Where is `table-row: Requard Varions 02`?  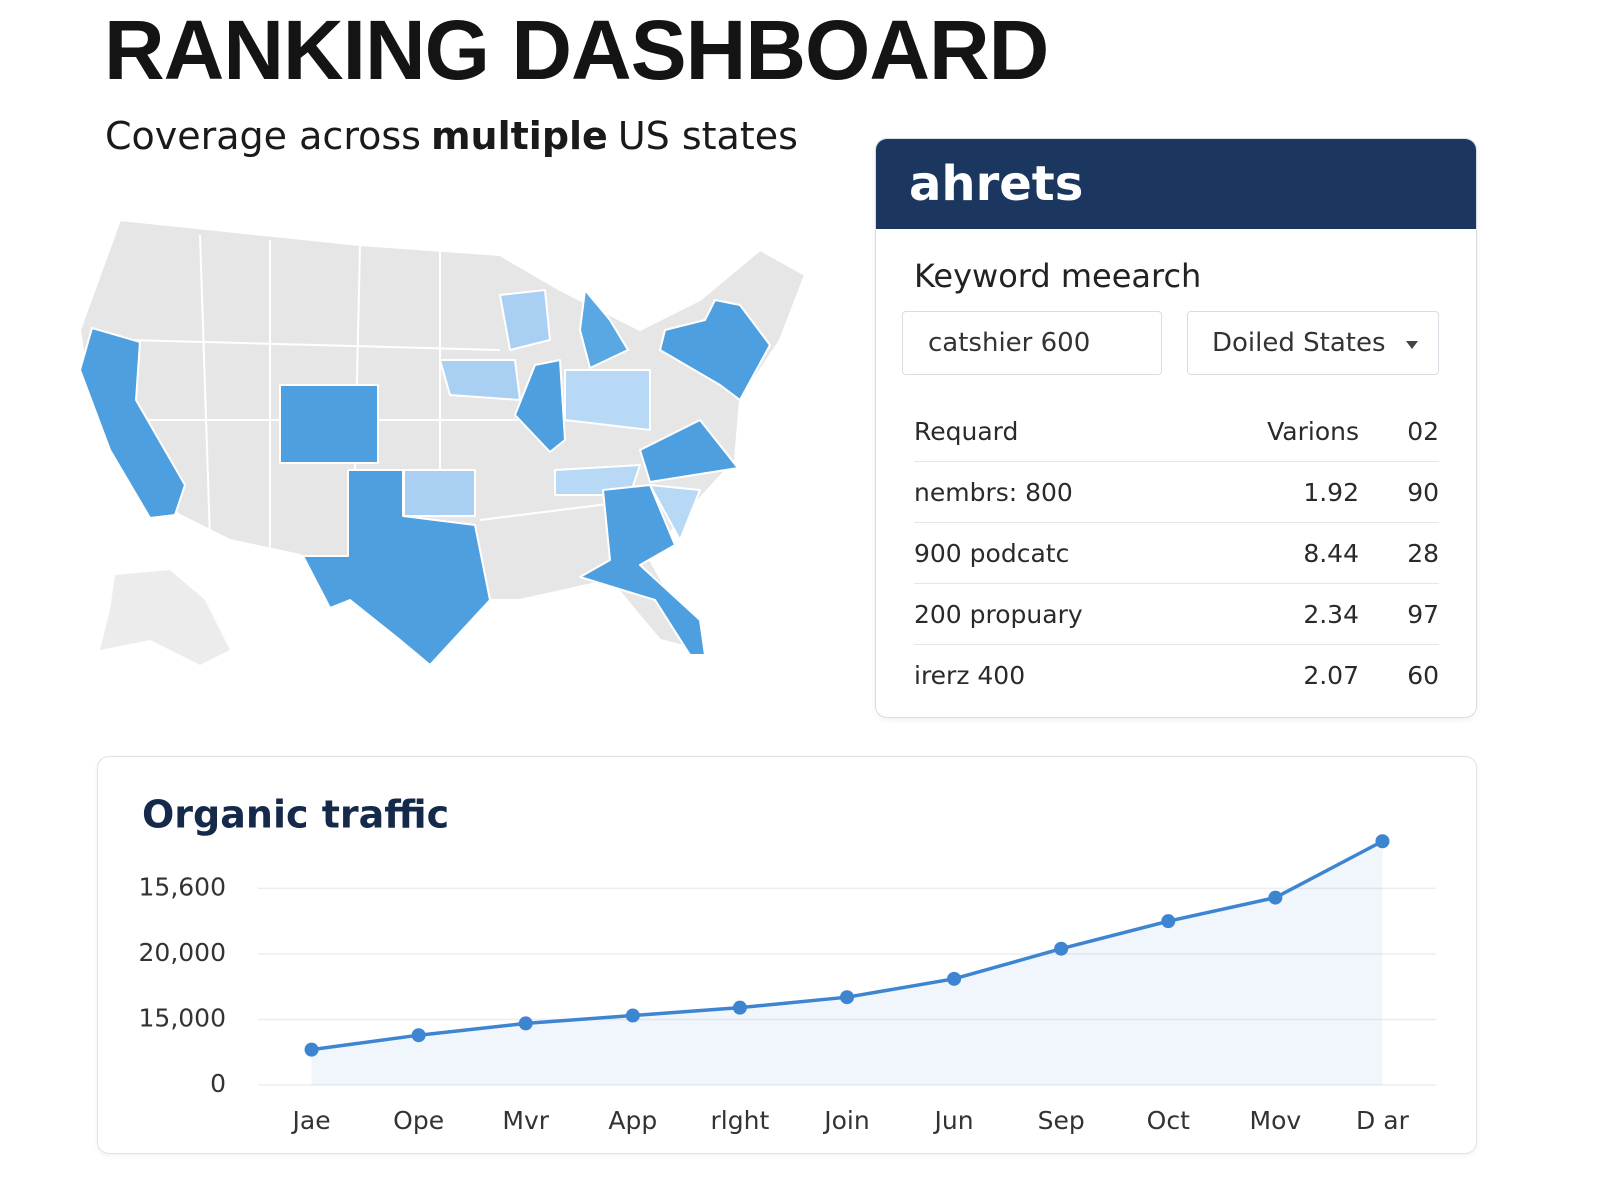 table-row: Requard Varions 02 is located at coordinates (1176, 431).